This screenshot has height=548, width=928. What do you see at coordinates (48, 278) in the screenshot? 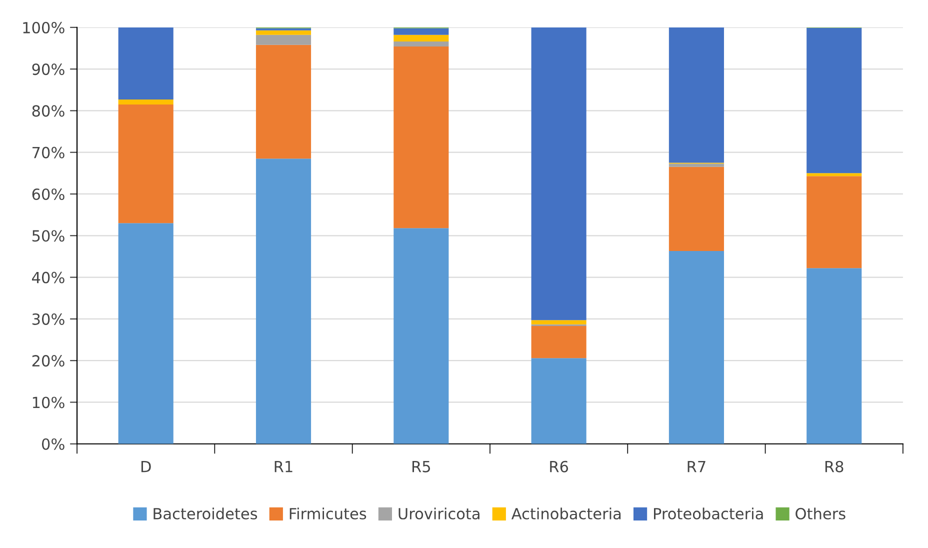
I see `y-tick-label: 40%` at bounding box center [48, 278].